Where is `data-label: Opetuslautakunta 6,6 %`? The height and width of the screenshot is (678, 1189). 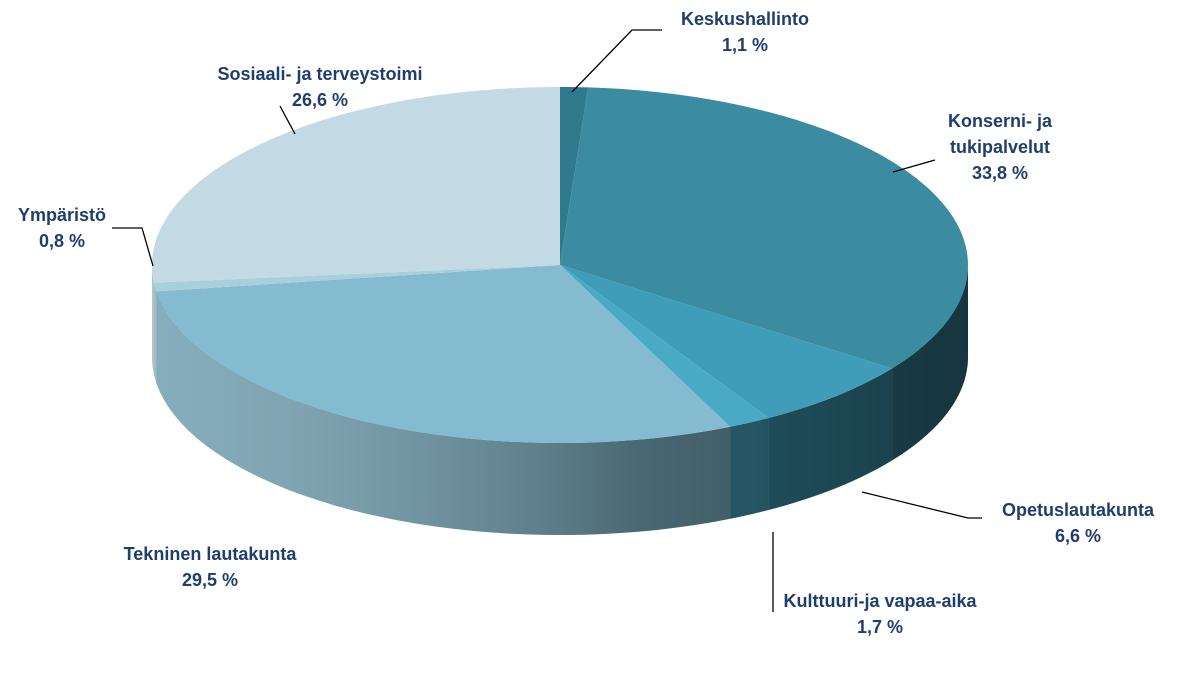
data-label: Opetuslautakunta 6,6 % is located at coordinates (1078, 523).